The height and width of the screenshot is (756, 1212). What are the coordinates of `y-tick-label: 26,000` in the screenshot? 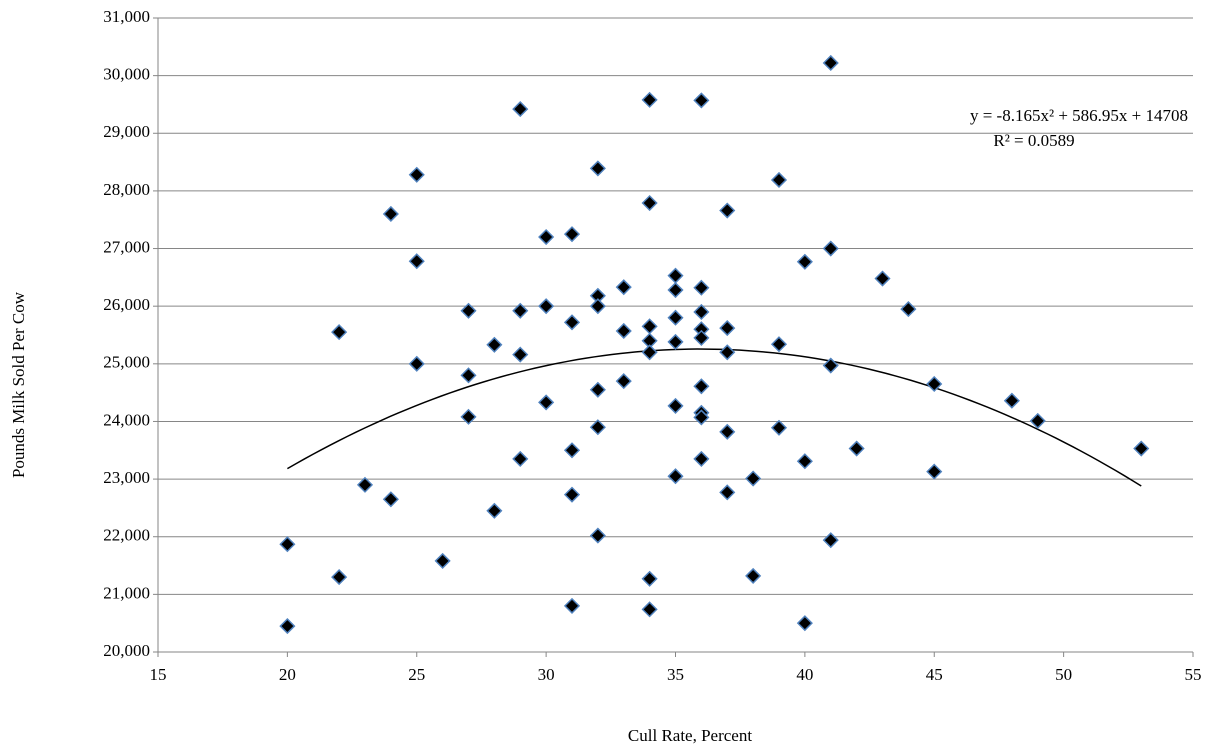 It's located at (126, 304).